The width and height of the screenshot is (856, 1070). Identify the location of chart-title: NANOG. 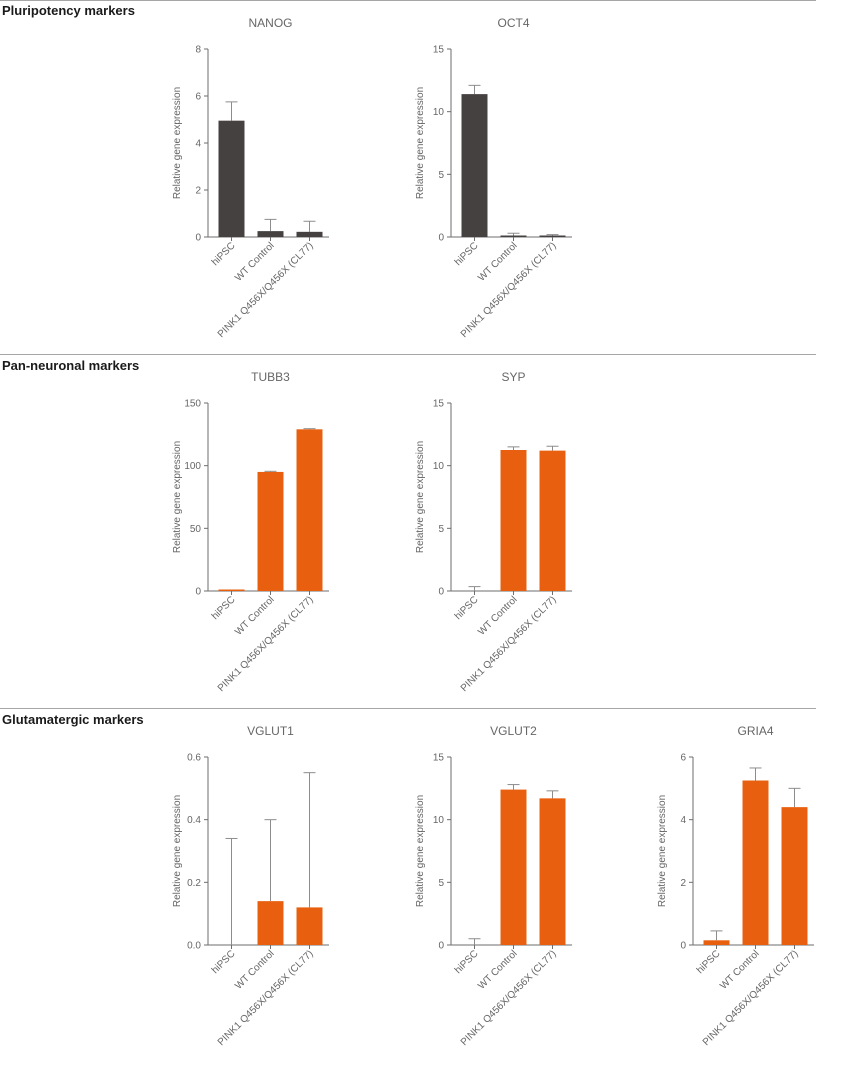
(270, 23).